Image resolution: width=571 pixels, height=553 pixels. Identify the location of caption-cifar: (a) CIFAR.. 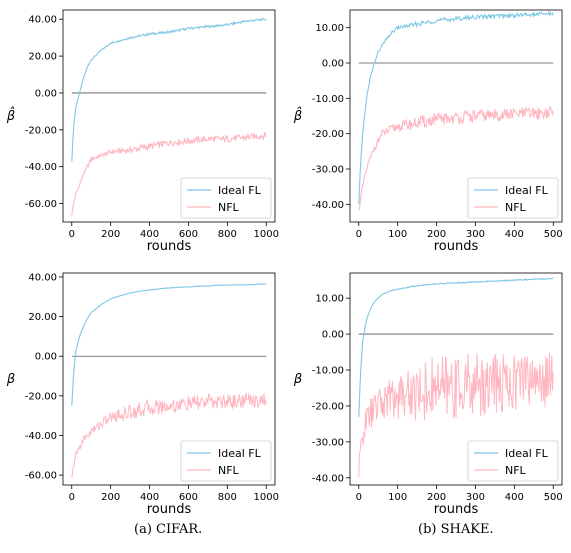
(168, 529).